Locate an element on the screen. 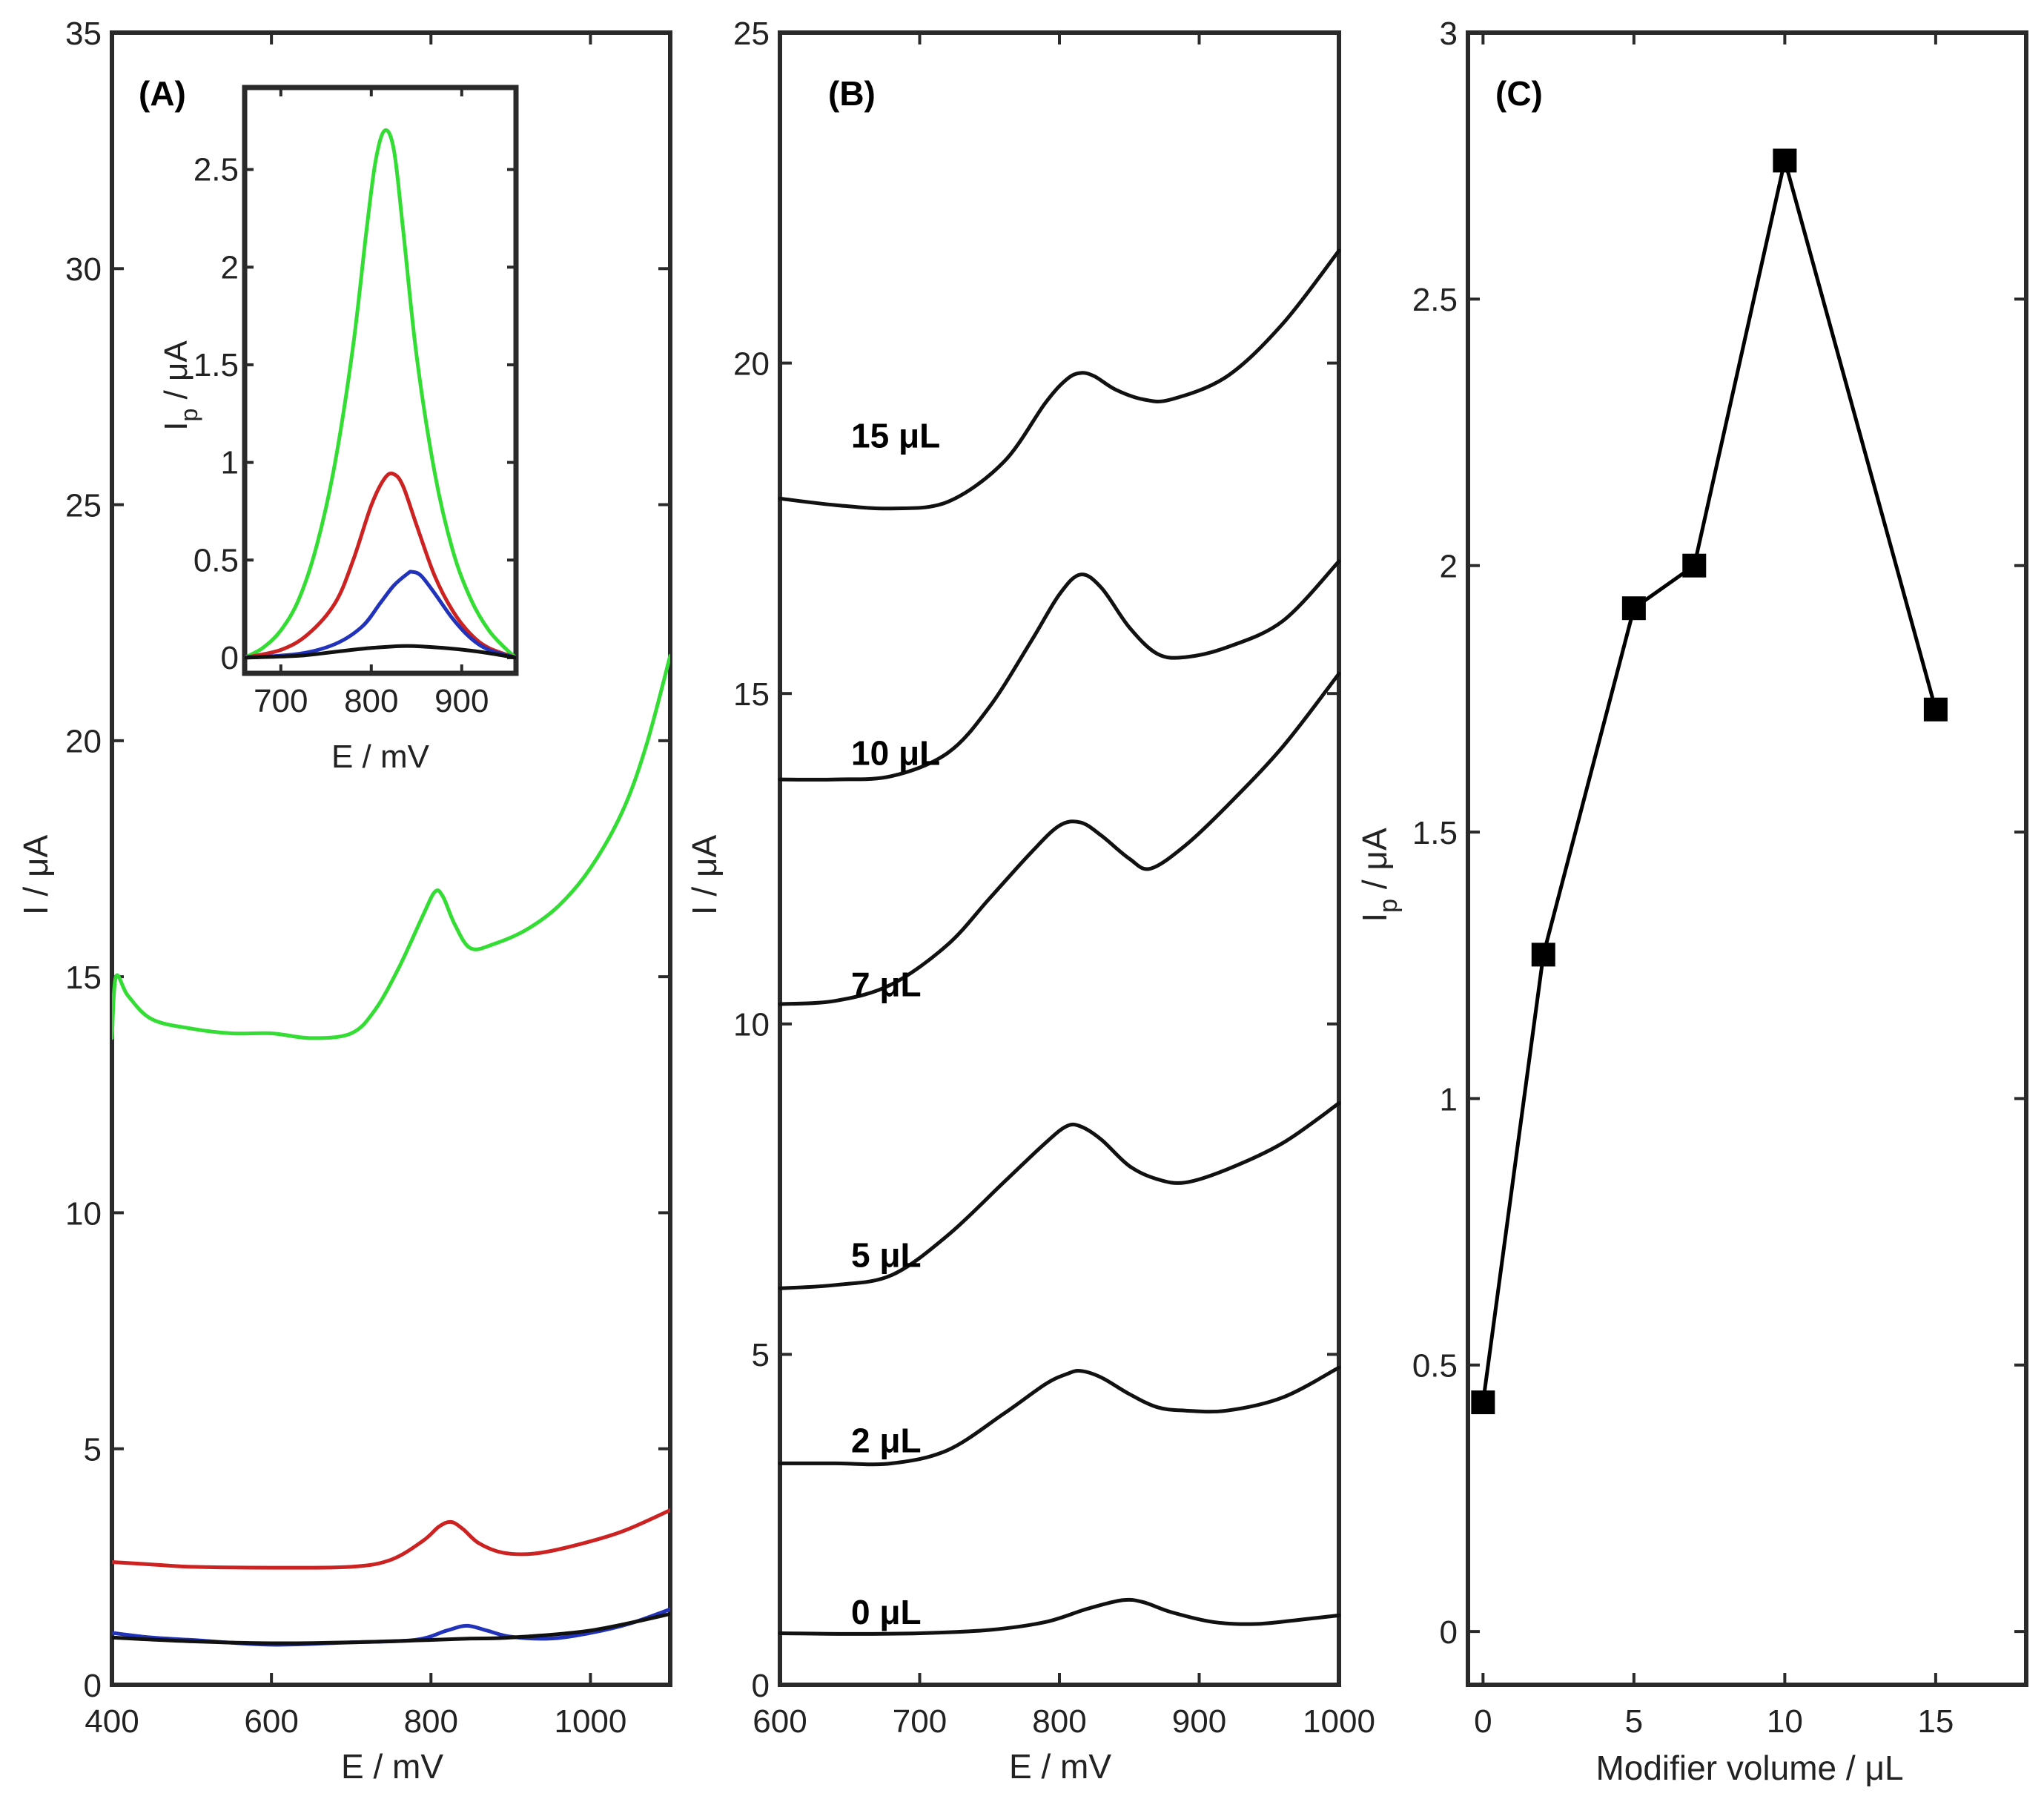 The height and width of the screenshot is (1799, 2044). inset-ylabel: Ip / μA is located at coordinates (180, 385).